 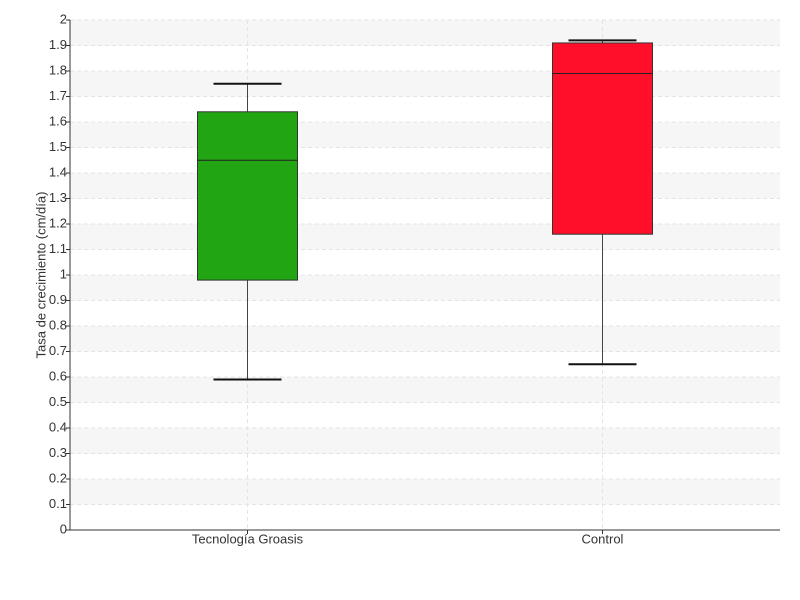 What do you see at coordinates (58, 171) in the screenshot?
I see `y-tick-label: 1.4` at bounding box center [58, 171].